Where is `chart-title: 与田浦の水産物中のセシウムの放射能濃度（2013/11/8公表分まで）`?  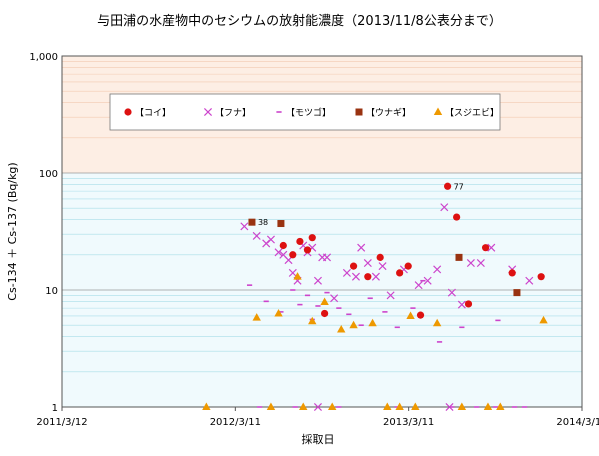 chart-title: 与田浦の水産物中のセシウムの放射能濃度（2013/11/8公表分まで） is located at coordinates (299, 21).